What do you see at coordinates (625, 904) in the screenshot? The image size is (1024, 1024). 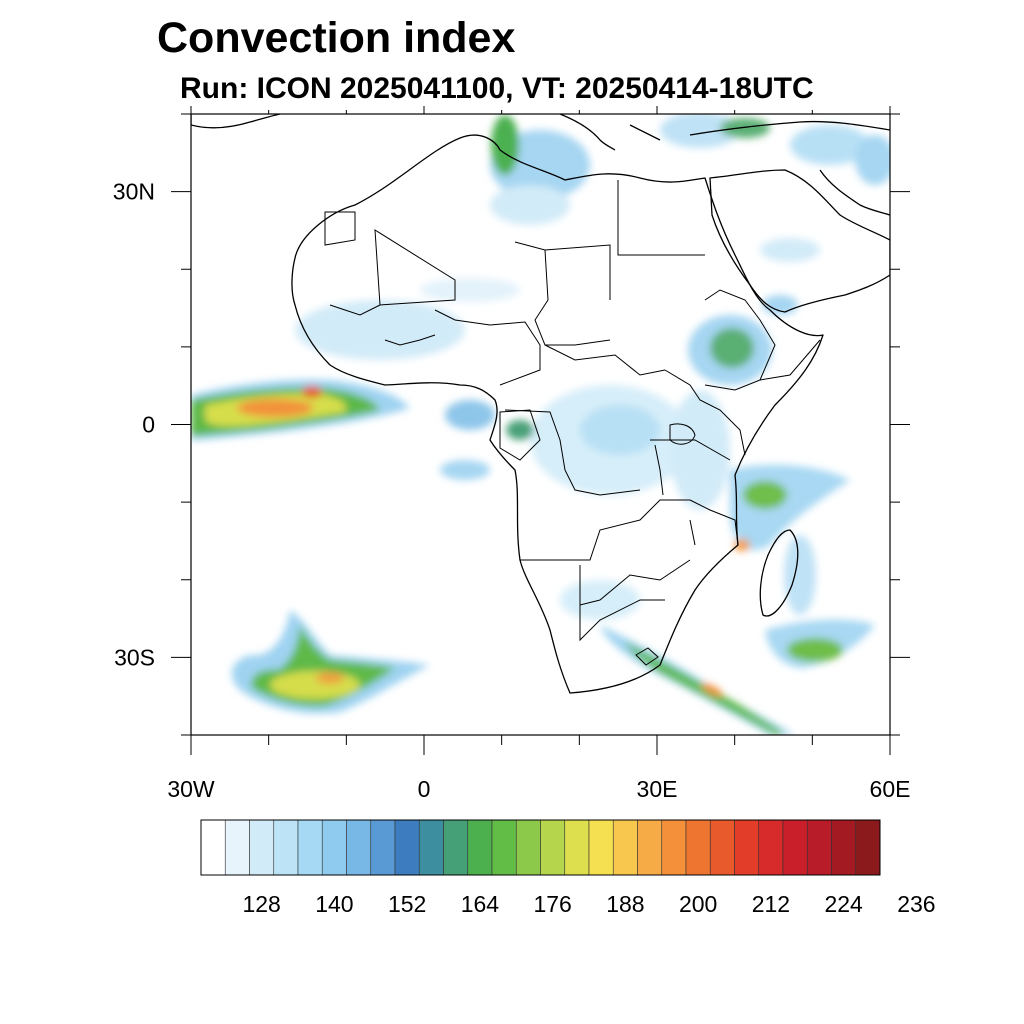 I see `colorbar-label: 188` at bounding box center [625, 904].